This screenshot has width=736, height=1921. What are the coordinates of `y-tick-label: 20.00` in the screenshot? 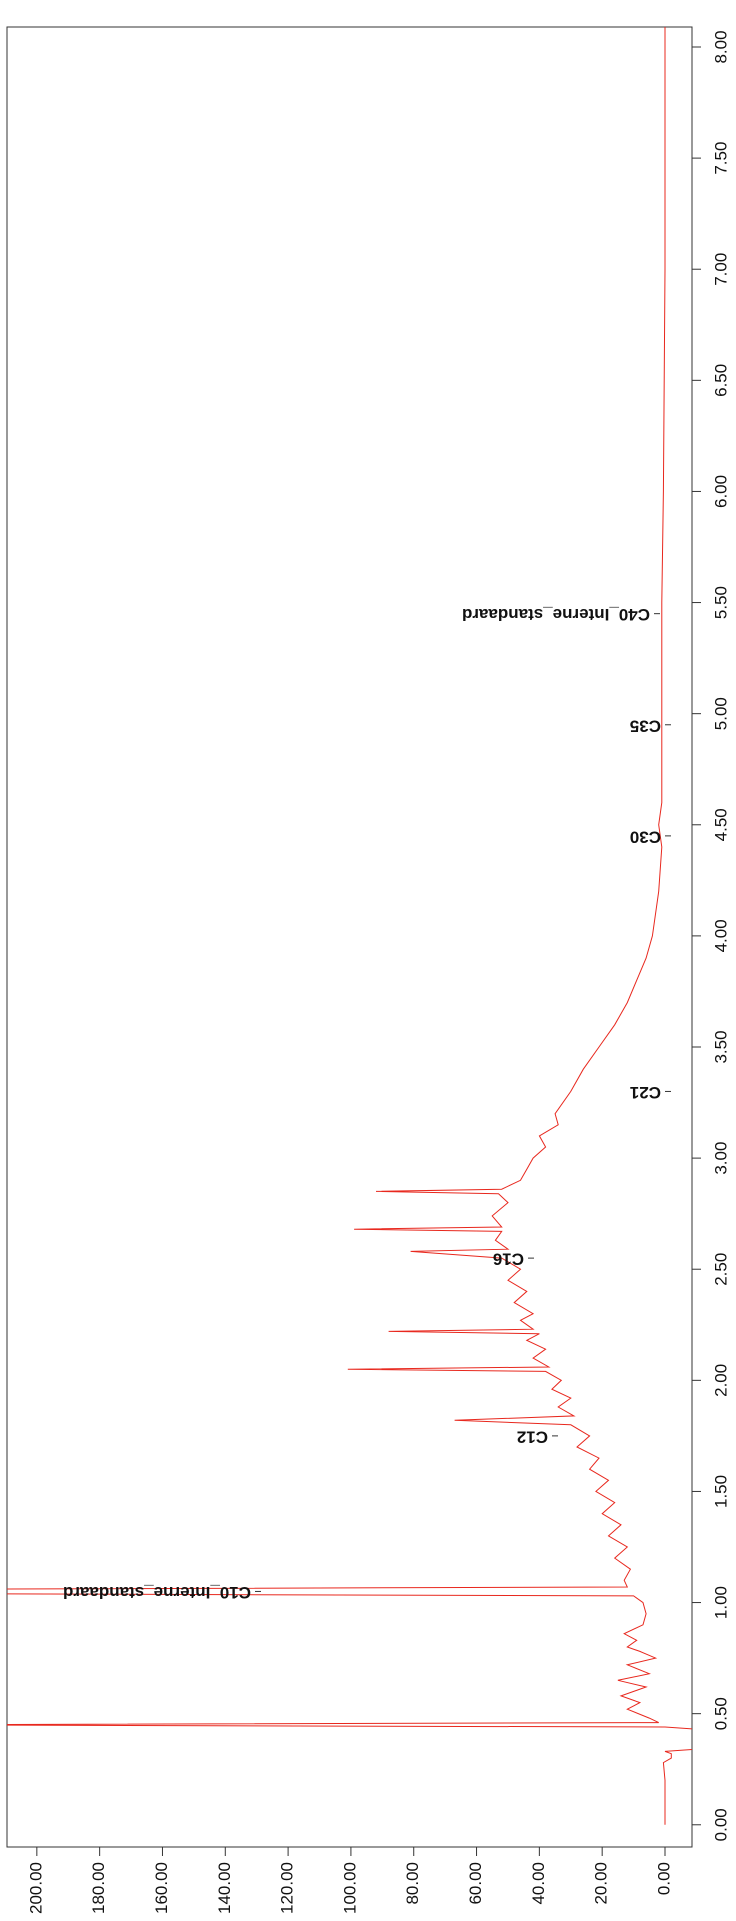 It's located at (601, 1883).